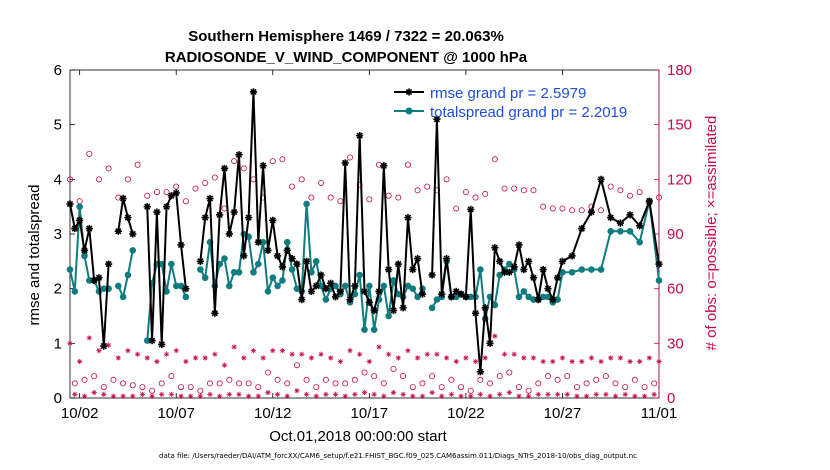 Image resolution: width=830 pixels, height=470 pixels. I want to click on y-tick-label: 6, so click(58, 70).